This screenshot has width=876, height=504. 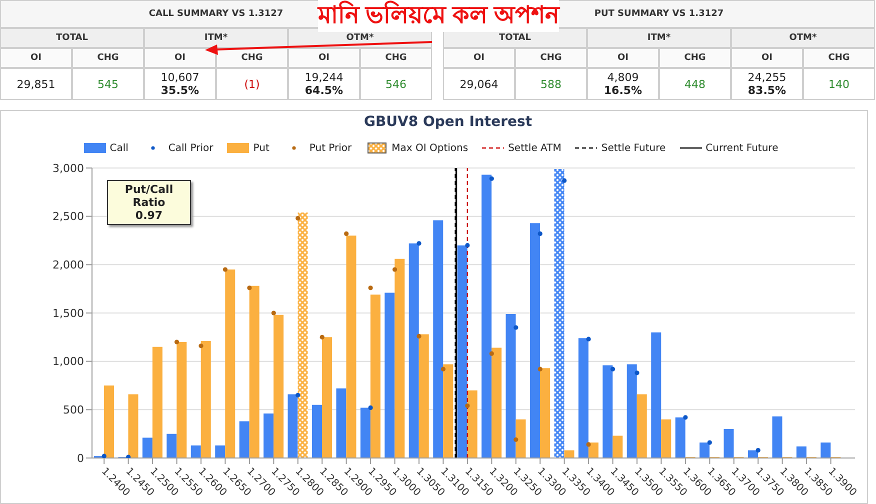 I want to click on text: 35.5%, so click(x=180, y=90).